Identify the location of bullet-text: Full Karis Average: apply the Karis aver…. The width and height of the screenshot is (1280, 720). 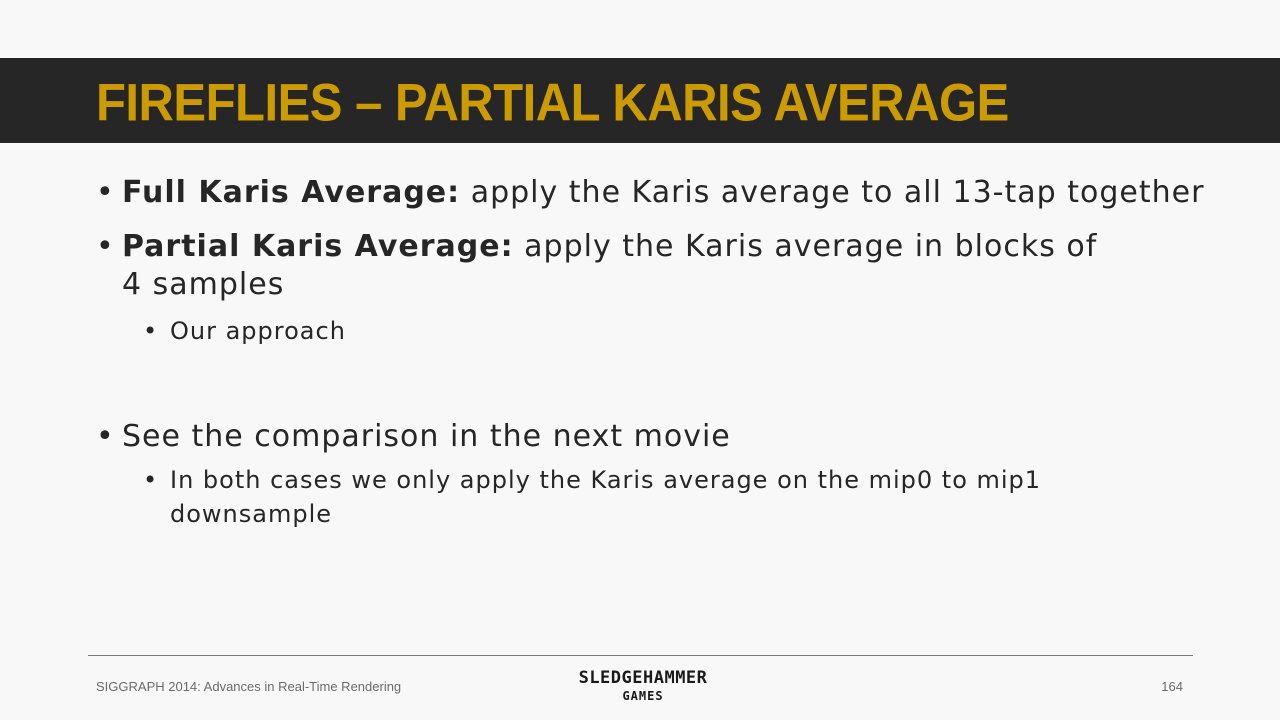
(663, 193).